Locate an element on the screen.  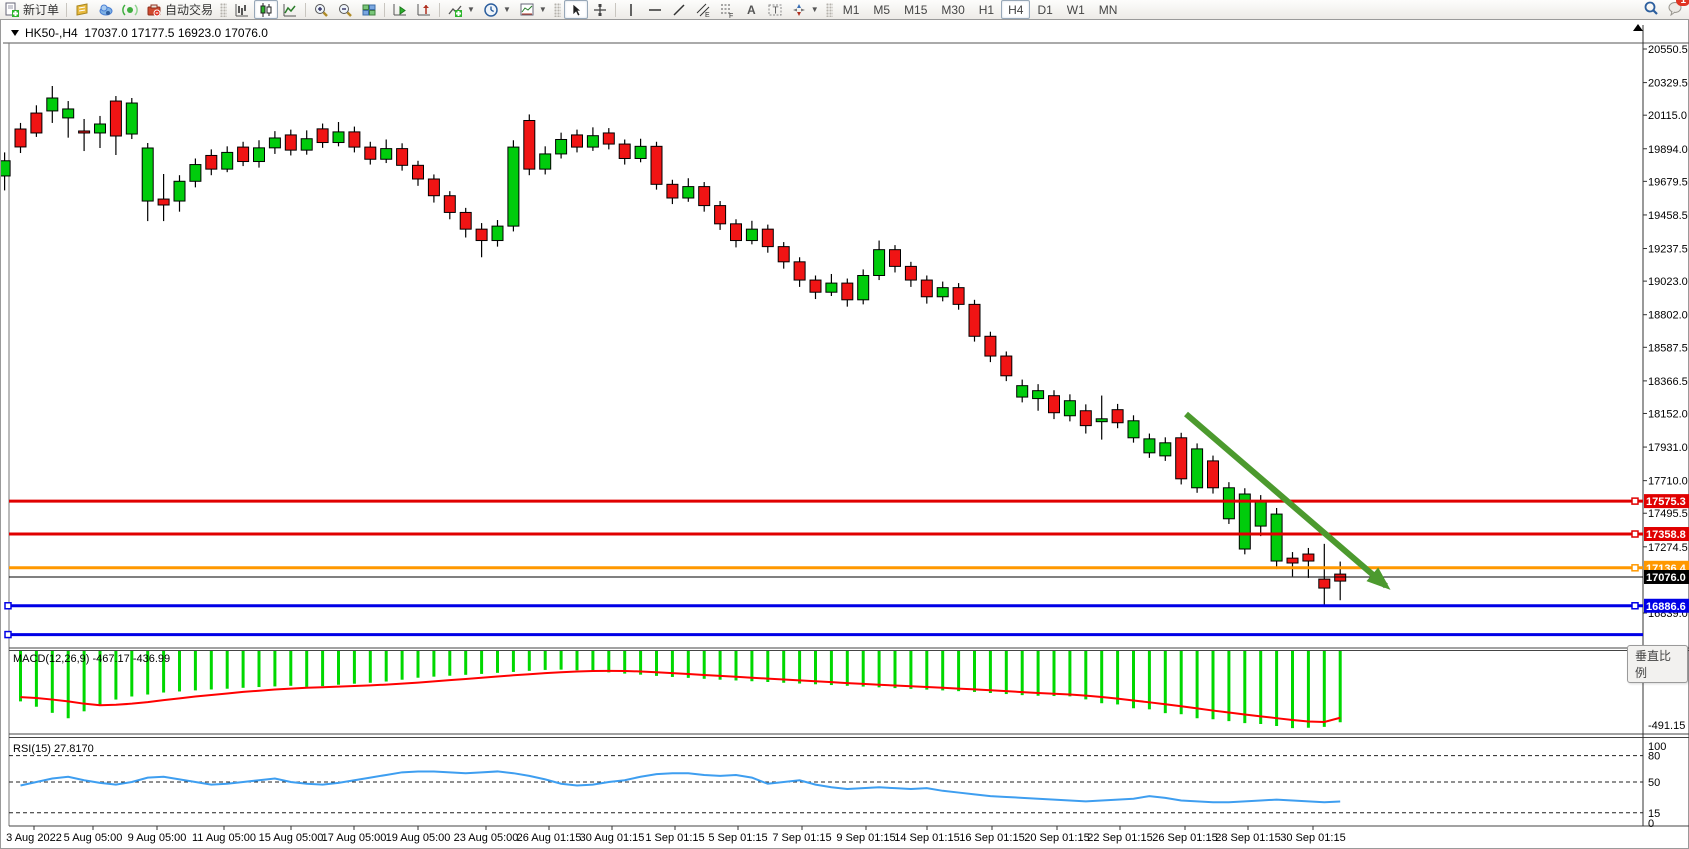
fibonacci-button: F is located at coordinates (727, 9).